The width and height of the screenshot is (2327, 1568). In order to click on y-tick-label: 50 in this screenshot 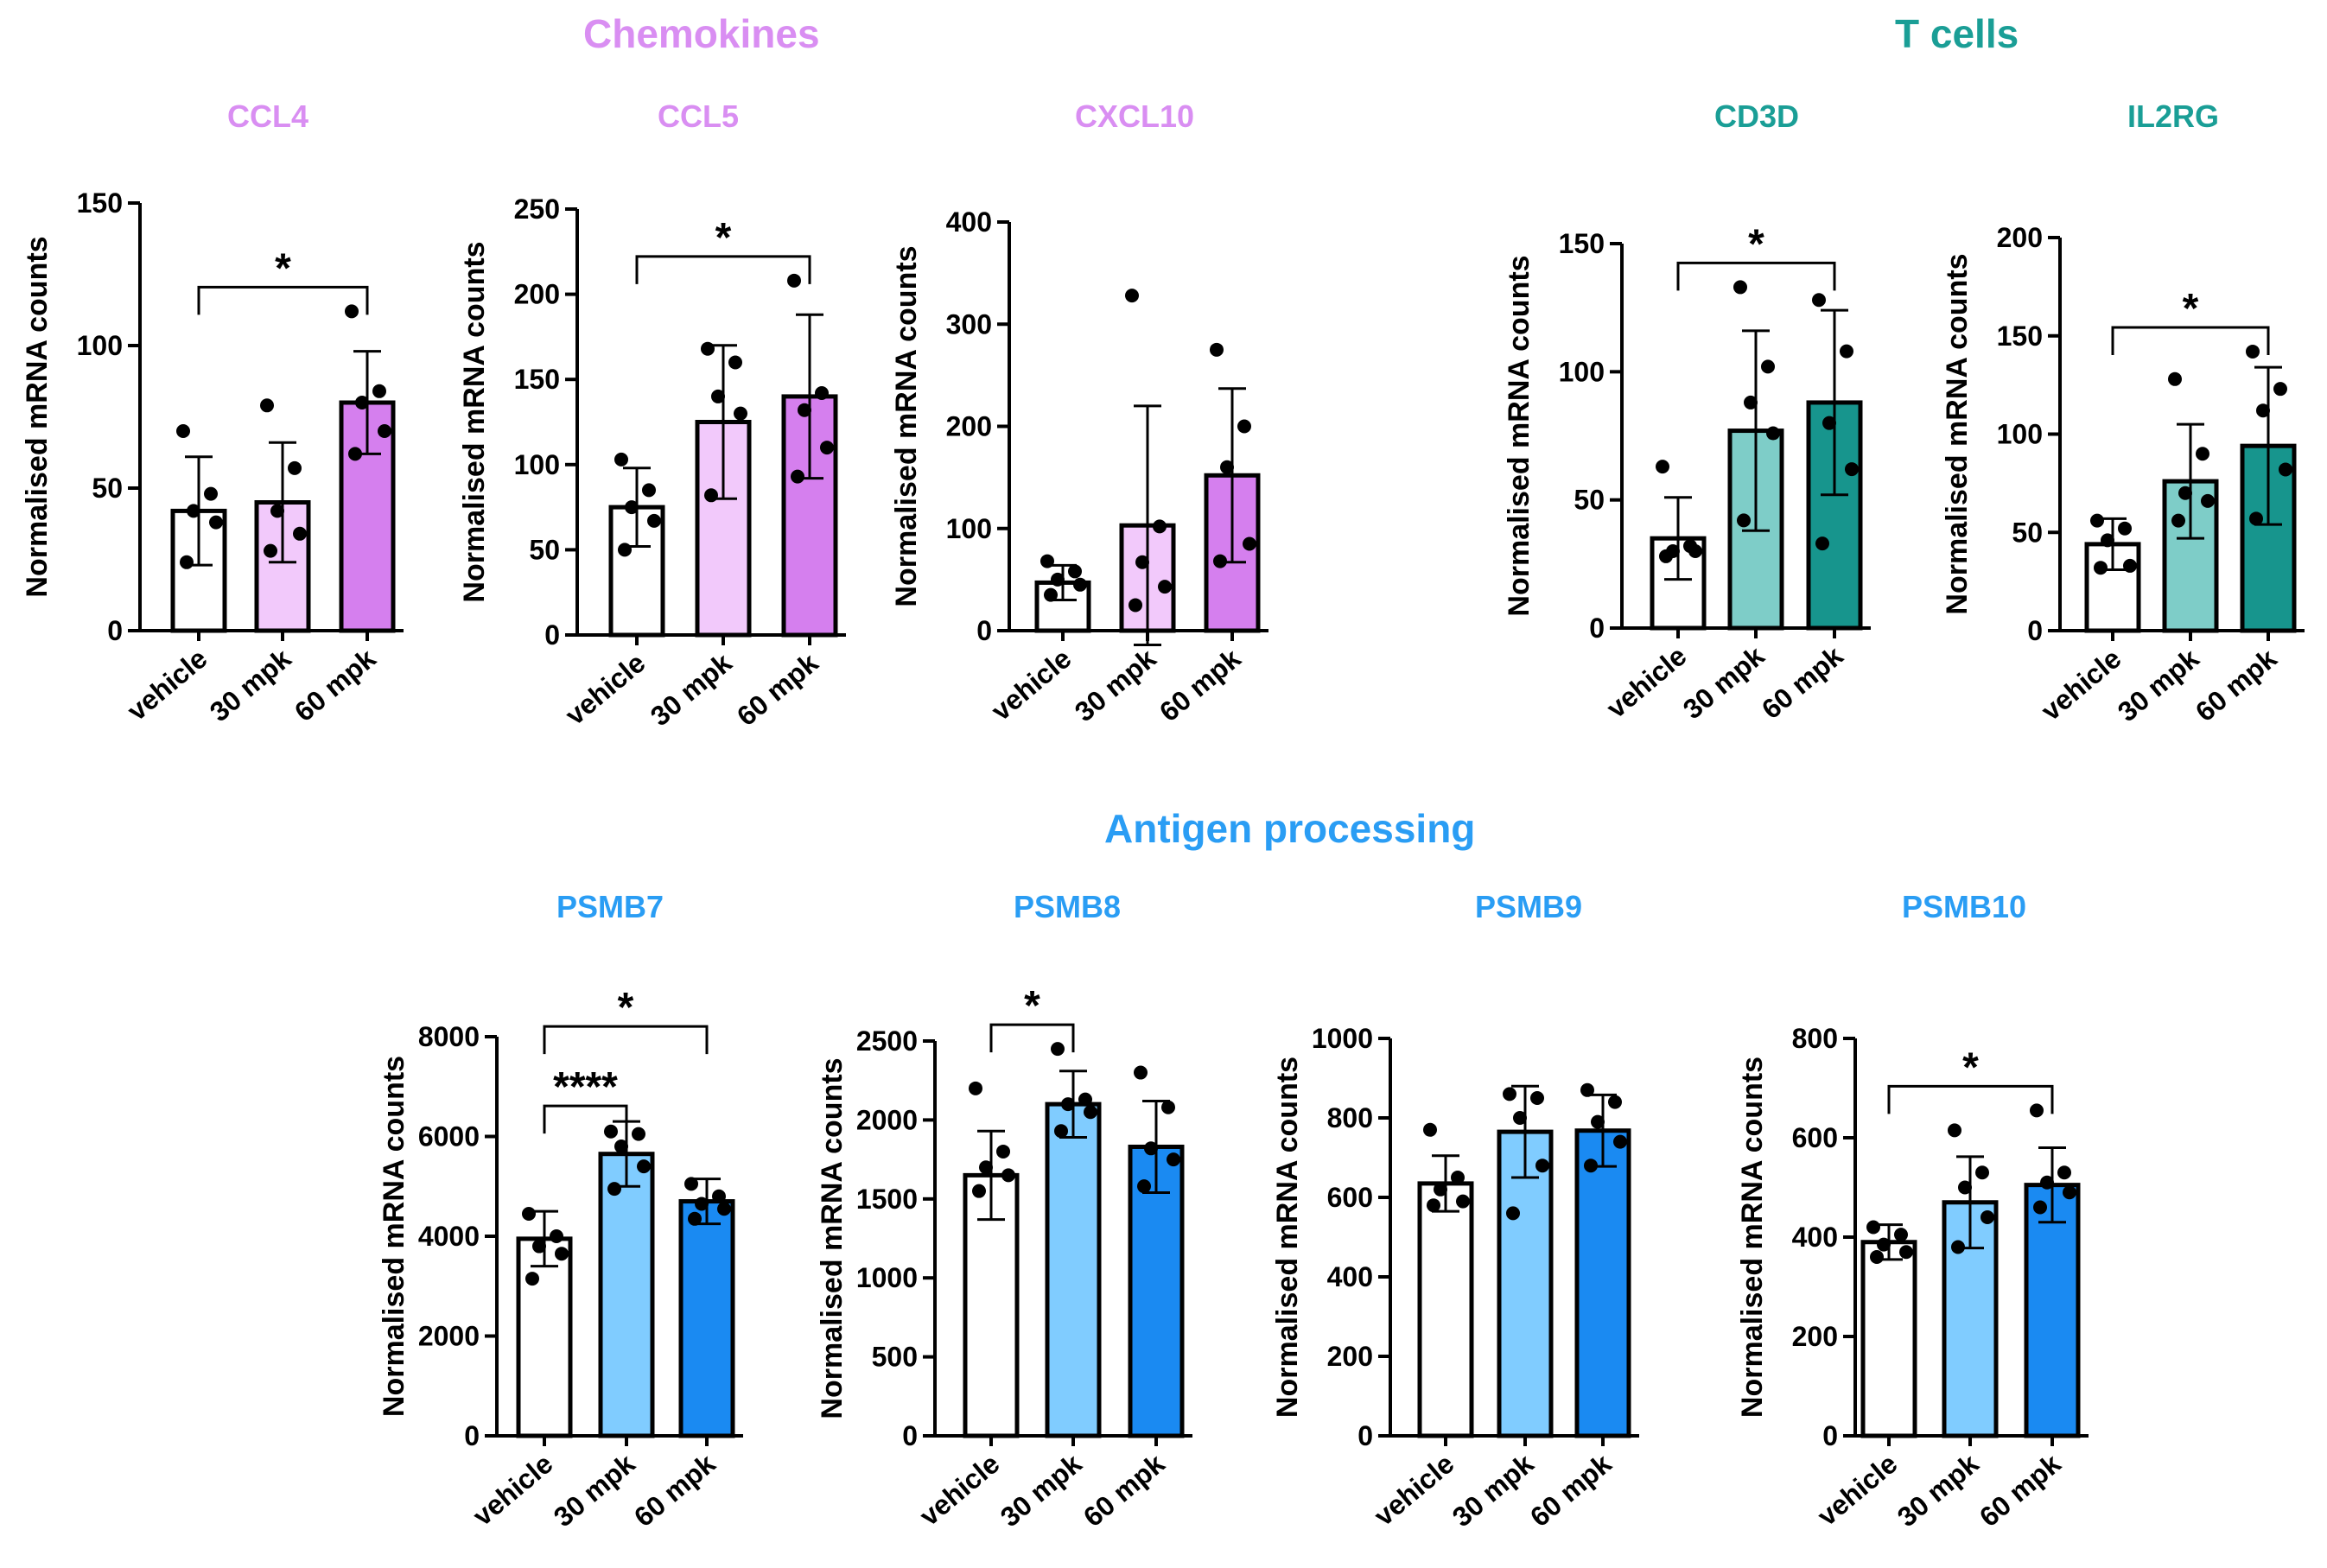, I will do `click(107, 488)`.